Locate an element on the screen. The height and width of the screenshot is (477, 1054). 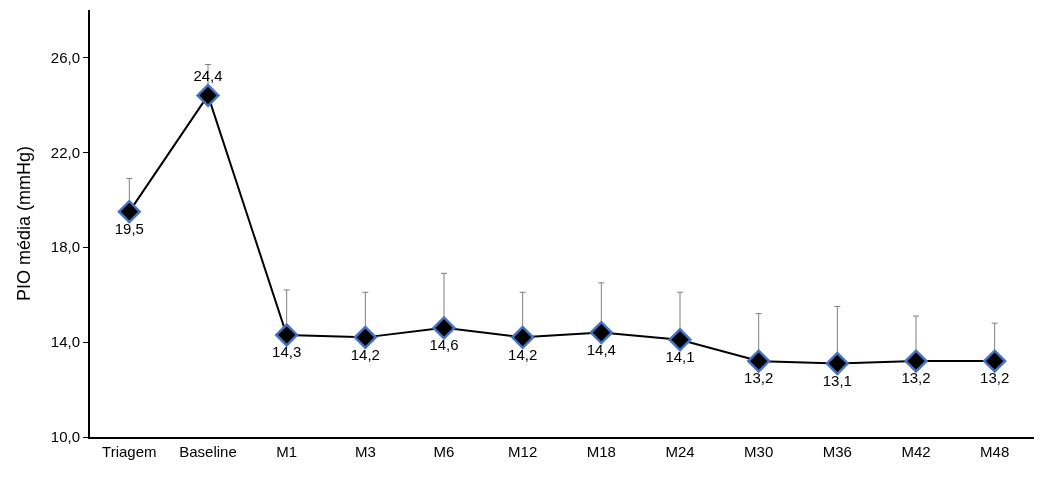
y-axis-title: PIO média (mmHg) is located at coordinates (24, 223).